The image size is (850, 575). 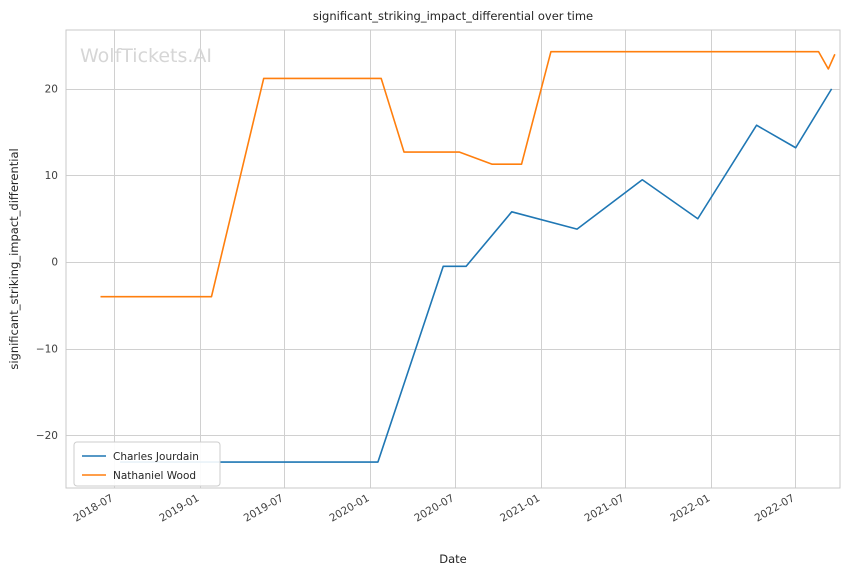 What do you see at coordinates (51, 176) in the screenshot?
I see `y-tick-label: 10` at bounding box center [51, 176].